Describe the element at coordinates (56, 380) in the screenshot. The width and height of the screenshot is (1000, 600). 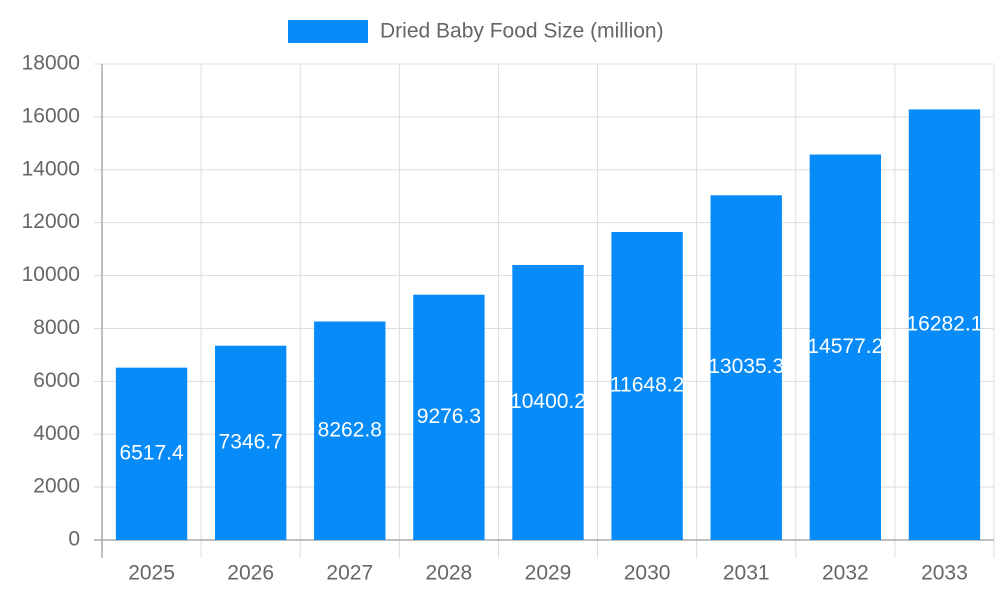
I see `y-tick-label: 6000` at that location.